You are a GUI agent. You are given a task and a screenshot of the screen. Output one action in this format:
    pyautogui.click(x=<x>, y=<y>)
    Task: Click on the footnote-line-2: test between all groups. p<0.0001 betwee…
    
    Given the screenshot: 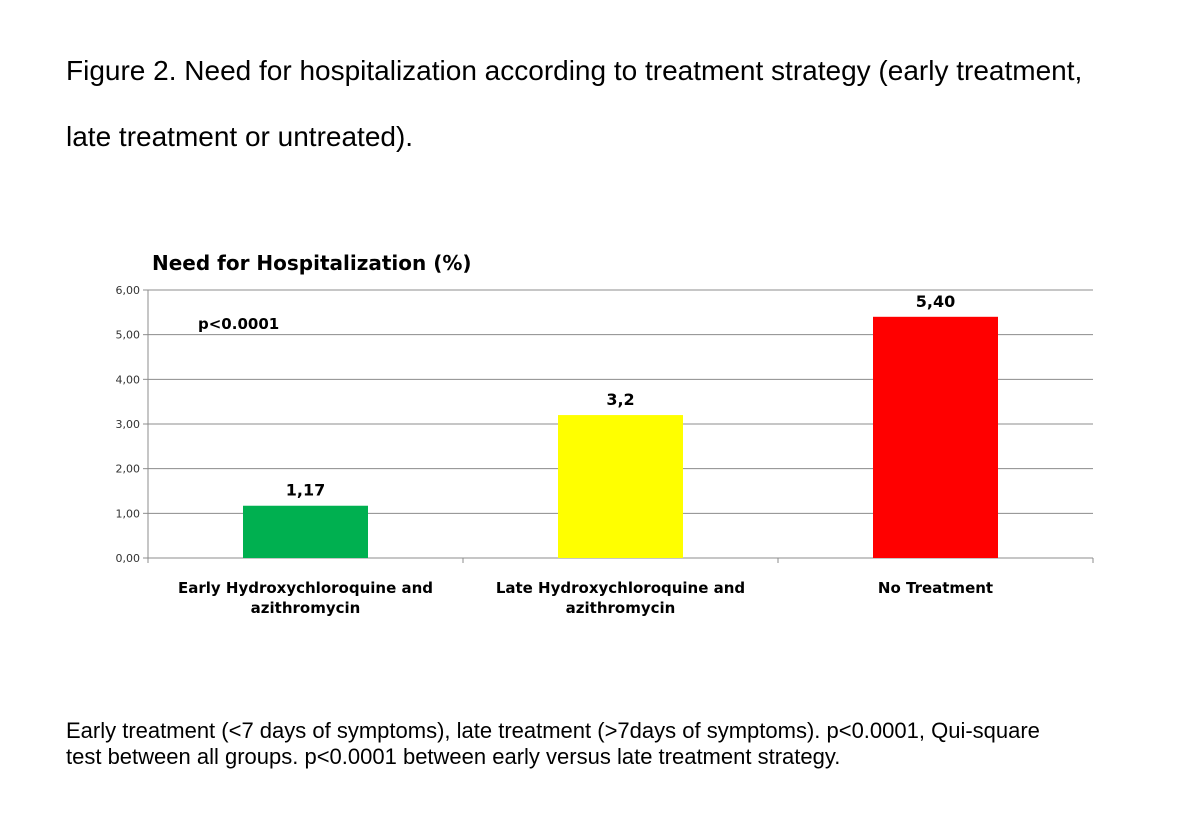 What is the action you would take?
    pyautogui.click(x=453, y=756)
    